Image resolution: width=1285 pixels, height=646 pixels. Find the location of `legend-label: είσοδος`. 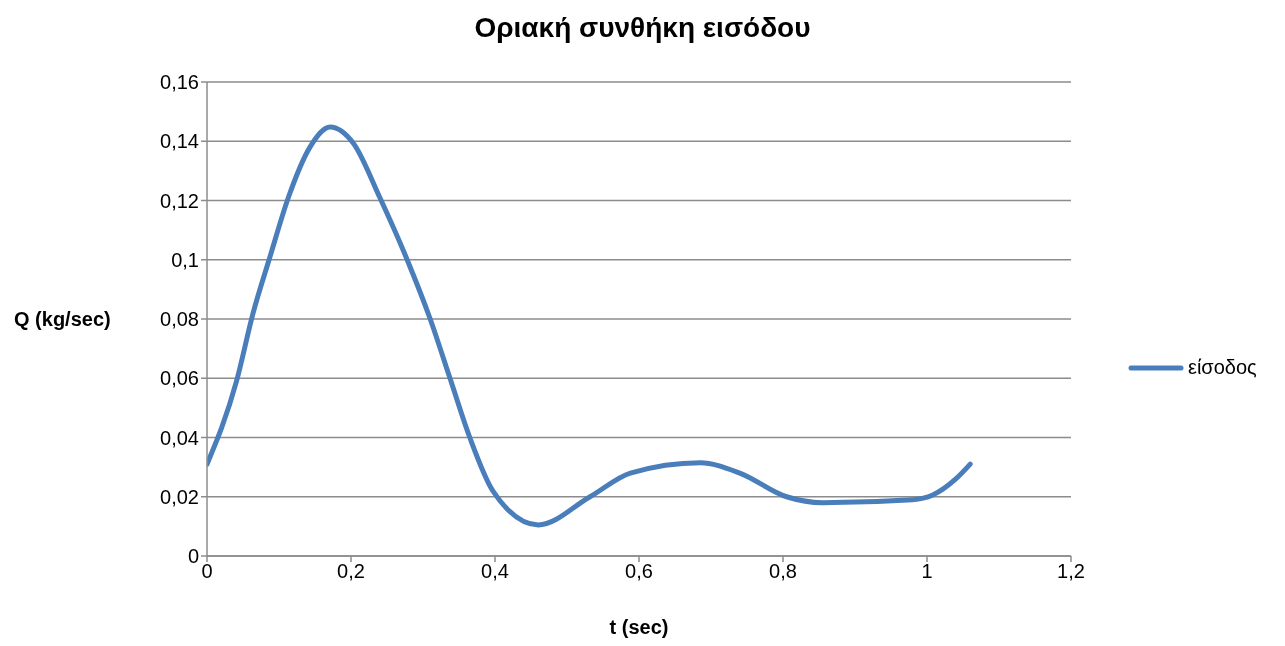

legend-label: είσοδος is located at coordinates (1222, 367).